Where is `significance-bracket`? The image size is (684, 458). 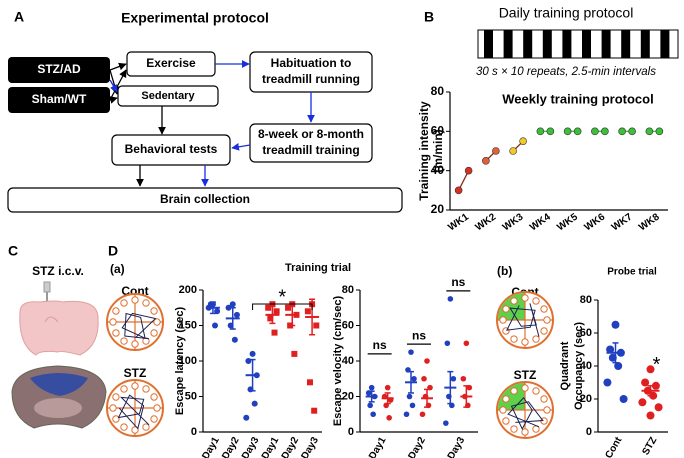 significance-bracket is located at coordinates (282, 306).